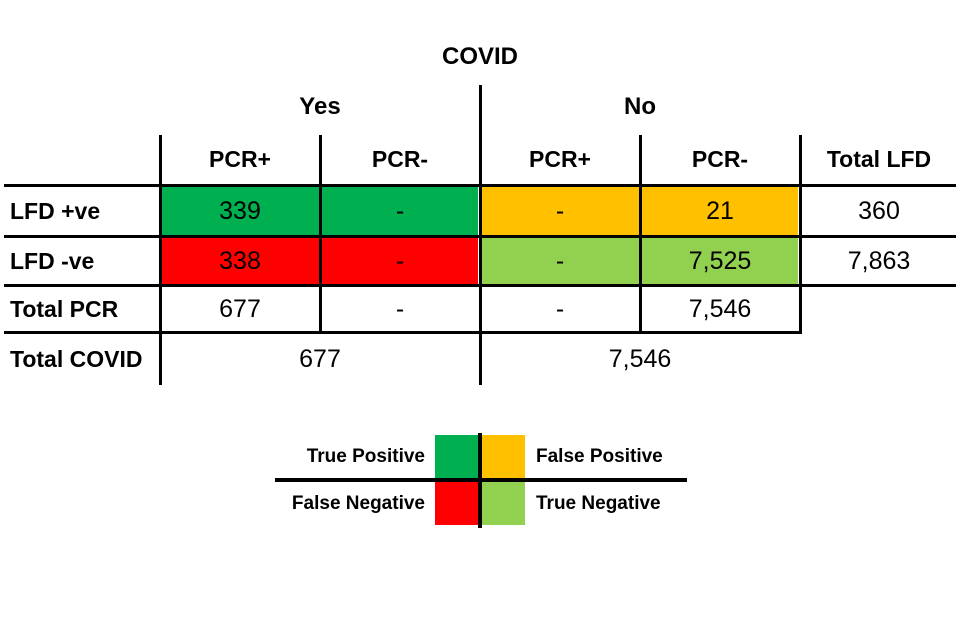 Image resolution: width=960 pixels, height=640 pixels. I want to click on table-title: COVID, so click(479, 56).